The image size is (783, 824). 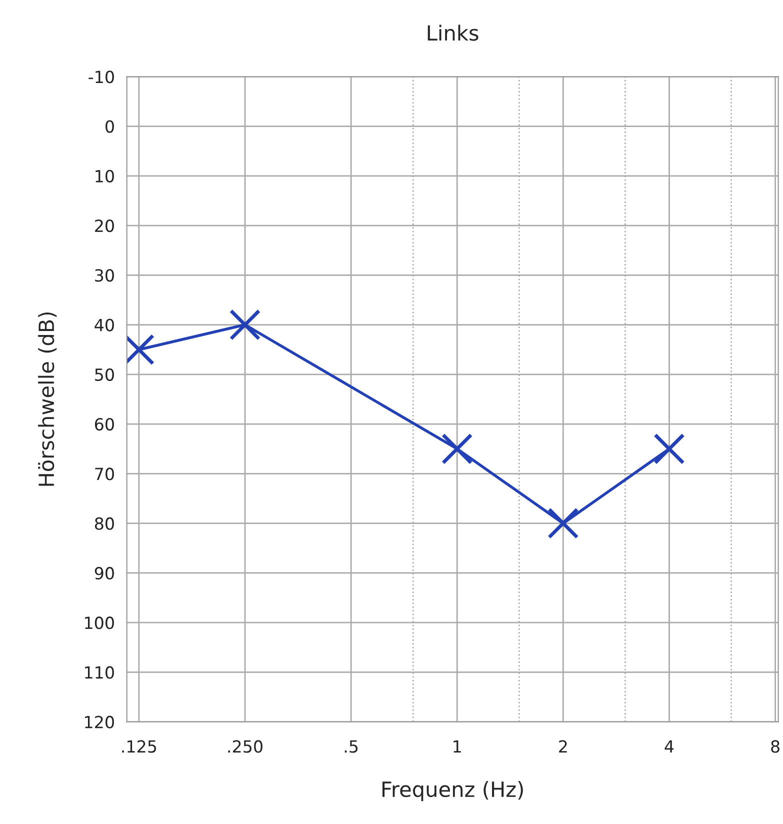 I want to click on y-tick-label: 70, so click(x=104, y=474).